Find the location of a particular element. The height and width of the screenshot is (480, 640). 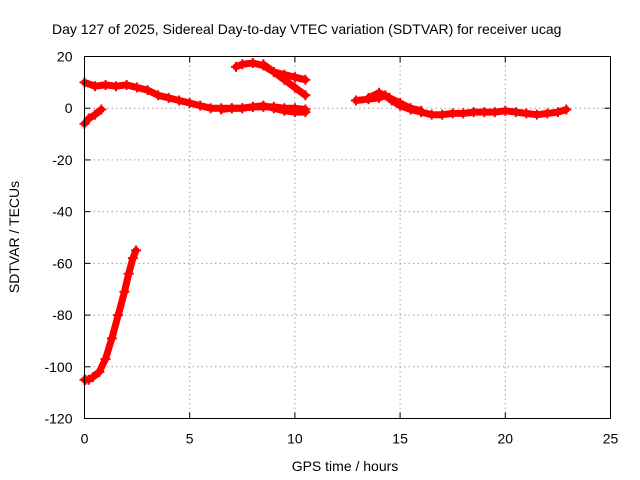

y-tick-labels: -120 -100 -80 -60 -40 -20 0 20 is located at coordinates (58, 238).